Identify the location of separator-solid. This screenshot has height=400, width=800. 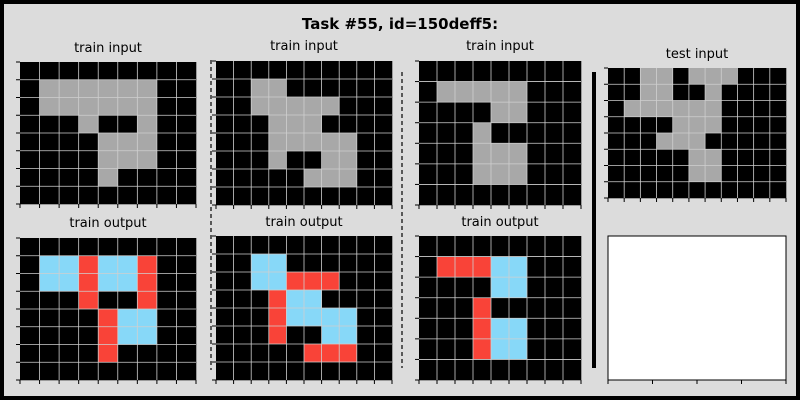
(594, 220).